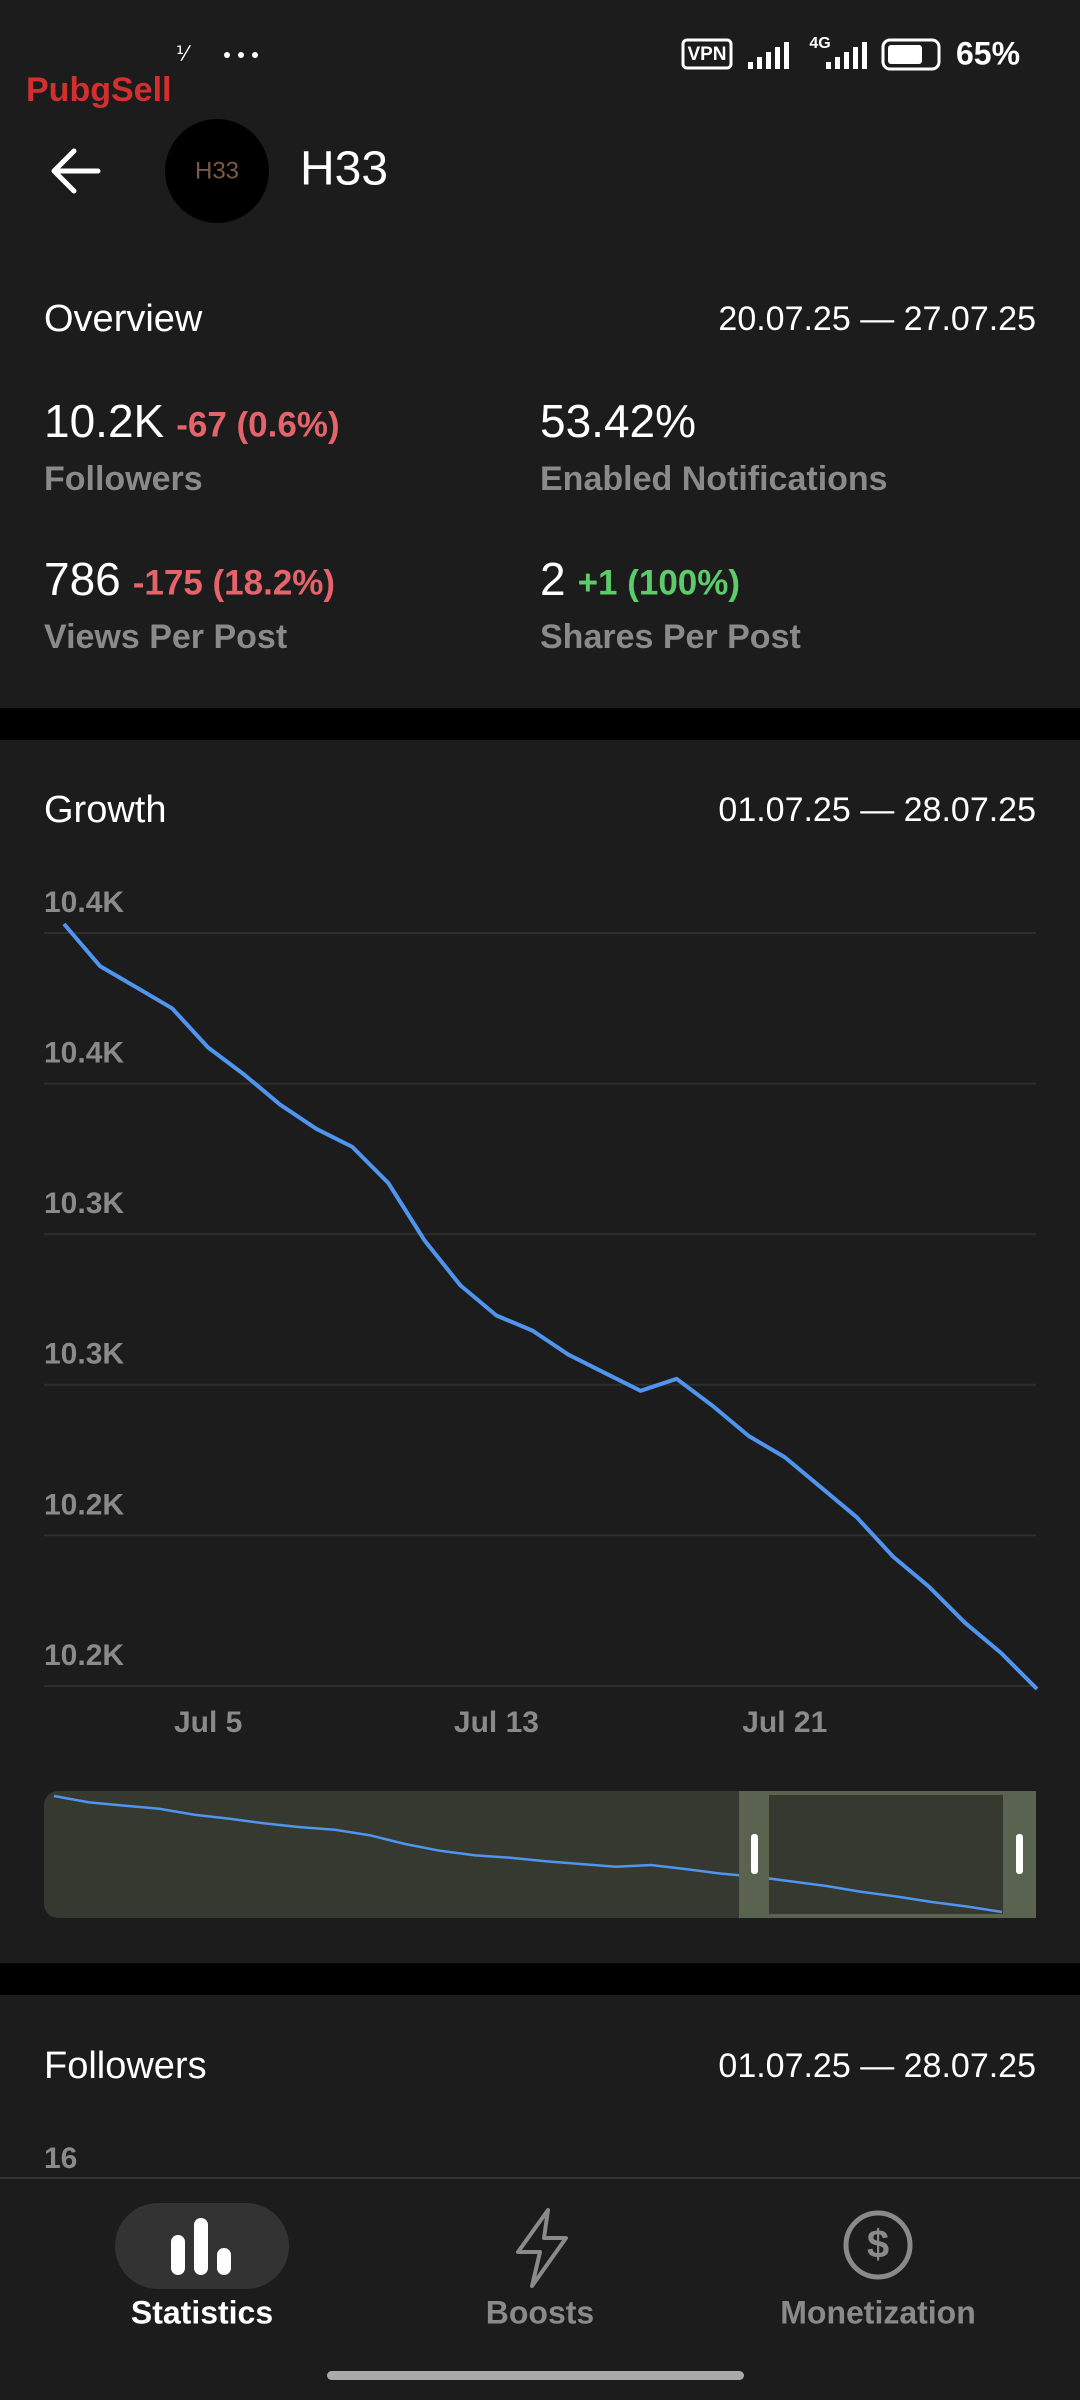 The image size is (1080, 2400). What do you see at coordinates (202, 2312) in the screenshot?
I see `tab-label: Statistics` at bounding box center [202, 2312].